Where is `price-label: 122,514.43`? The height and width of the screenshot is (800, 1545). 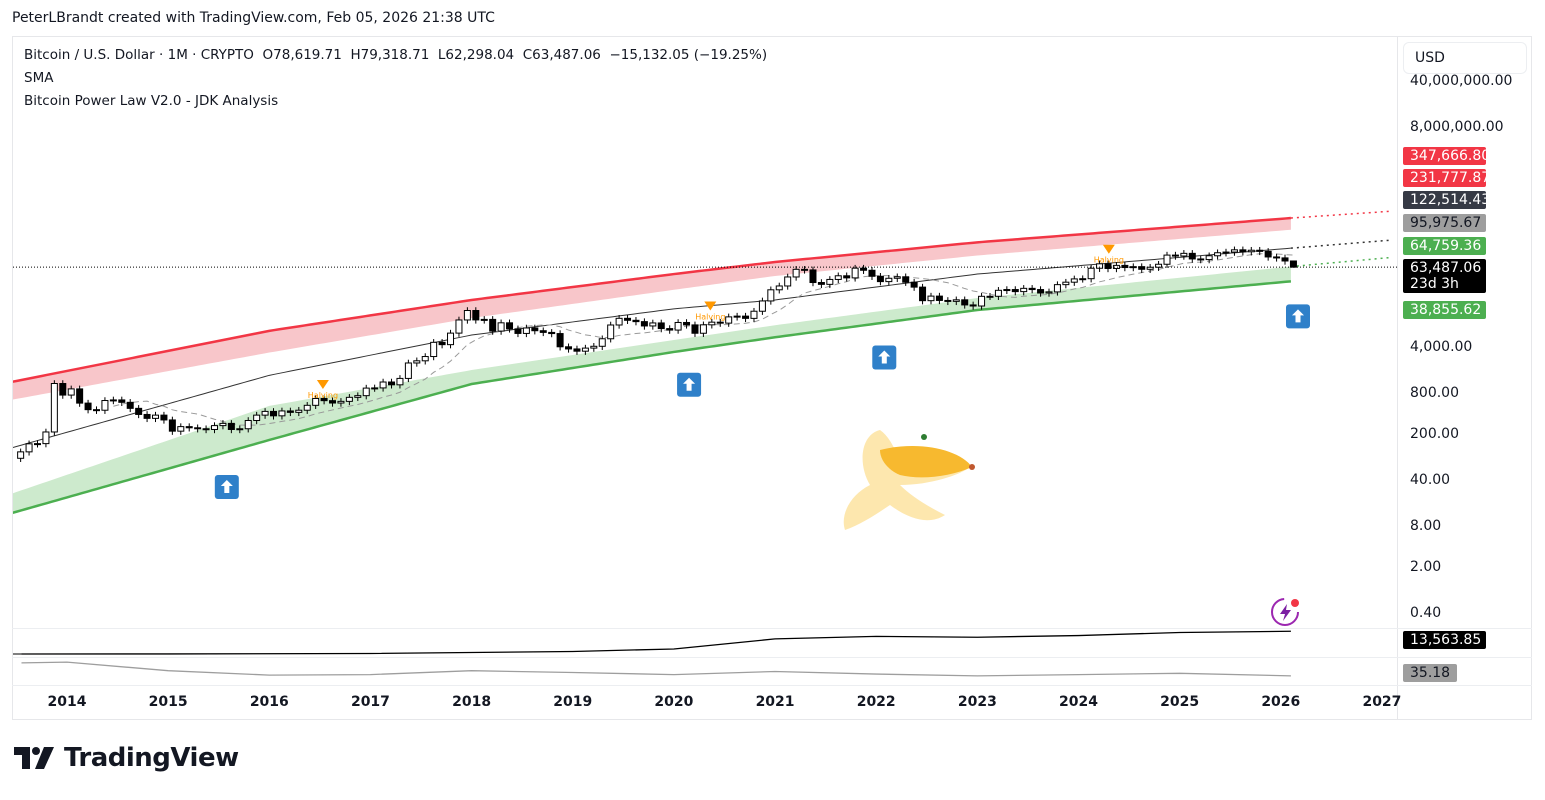 price-label: 122,514.43 is located at coordinates (1446, 200).